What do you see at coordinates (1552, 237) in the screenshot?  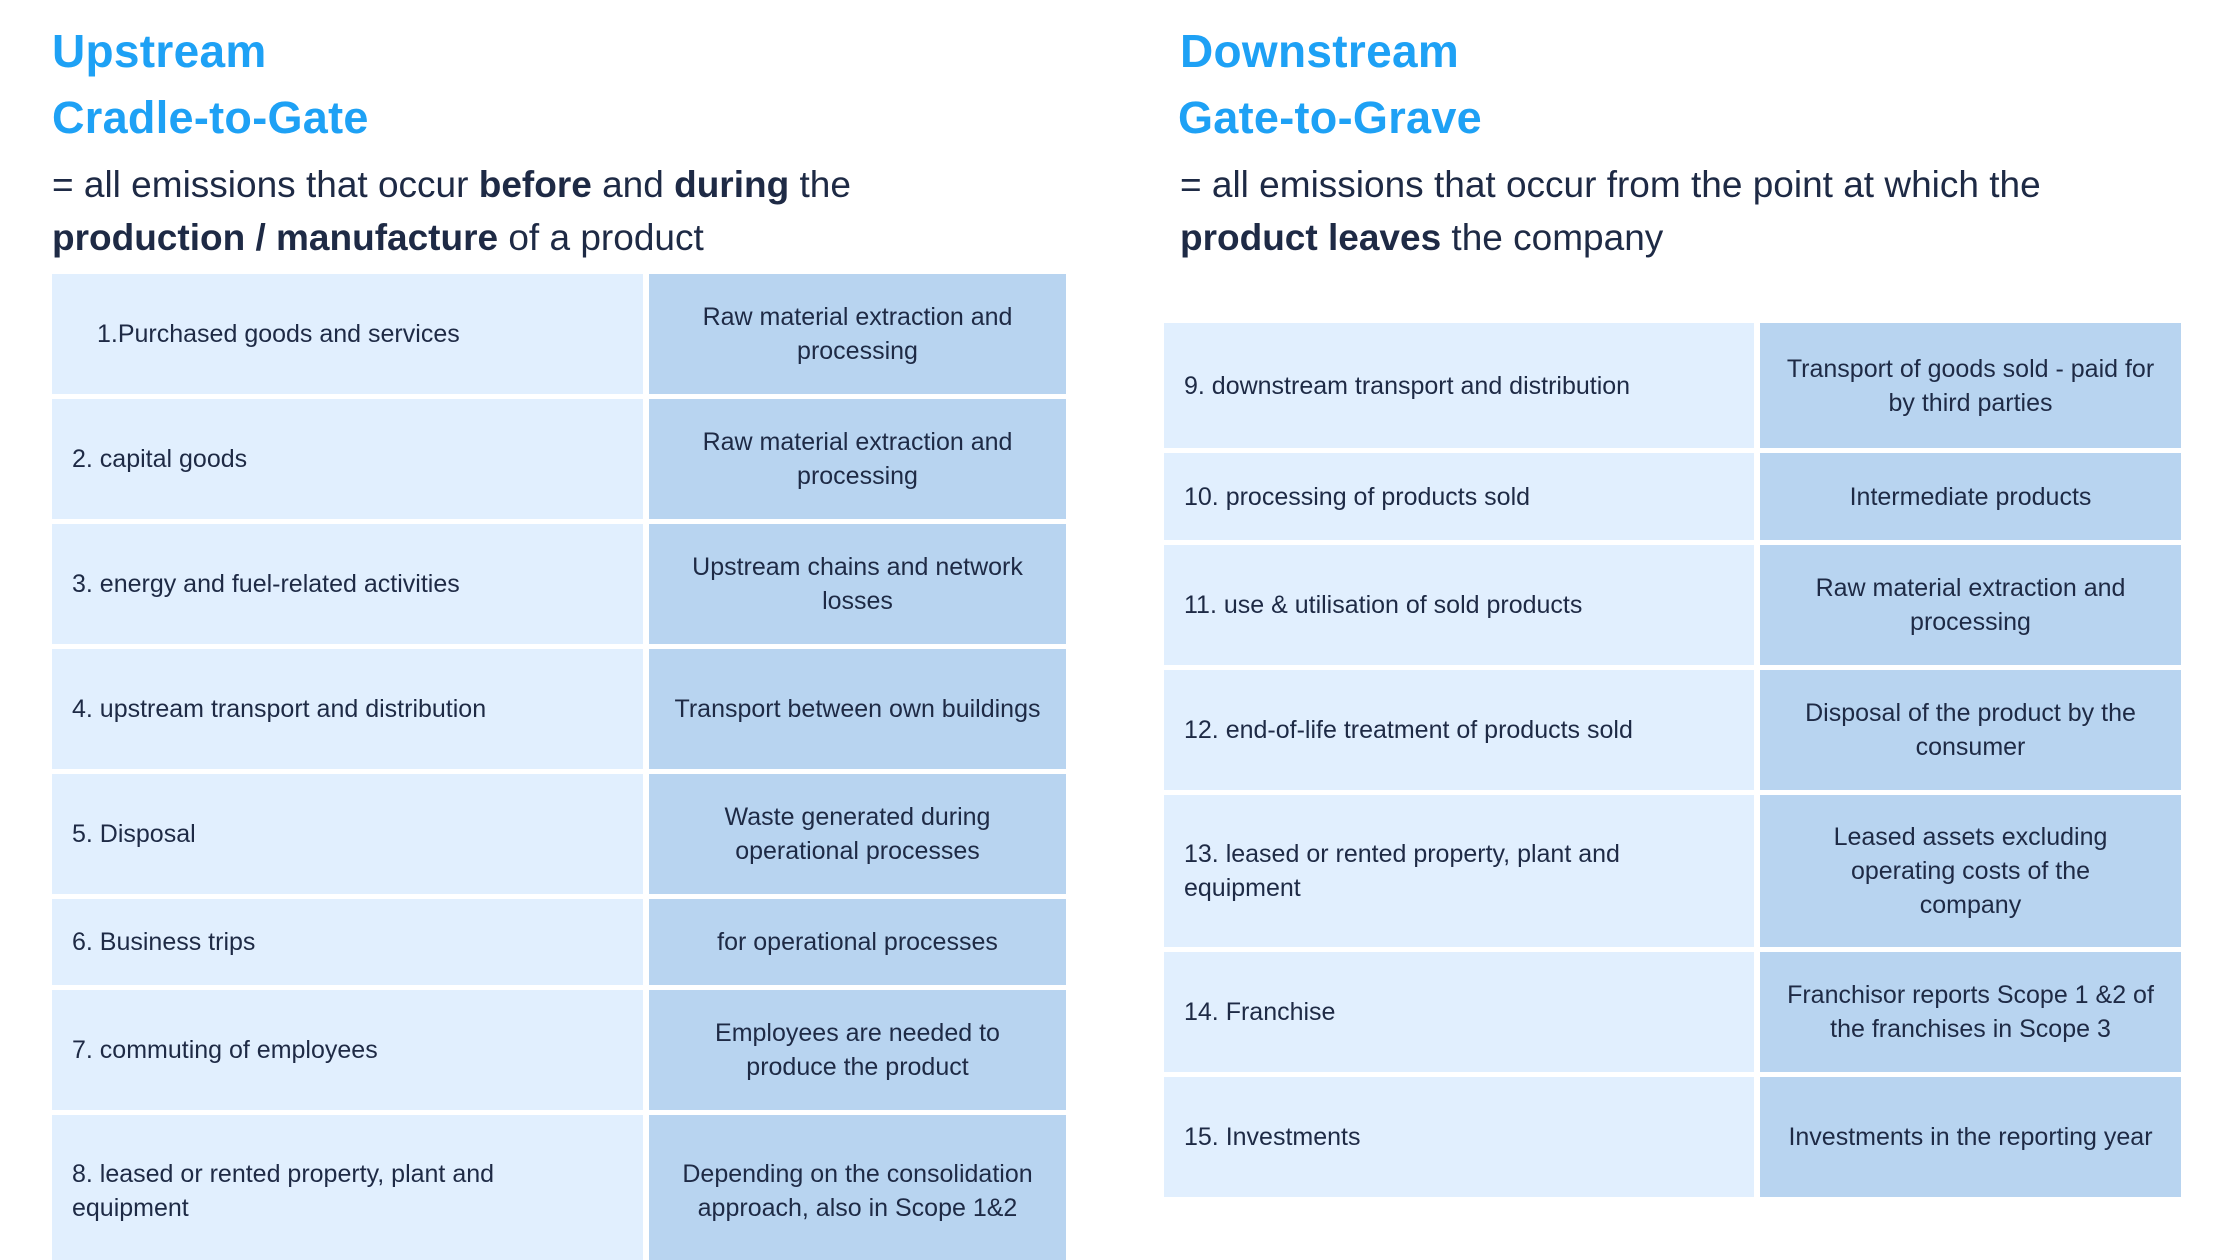 I see `desc-text: the company` at bounding box center [1552, 237].